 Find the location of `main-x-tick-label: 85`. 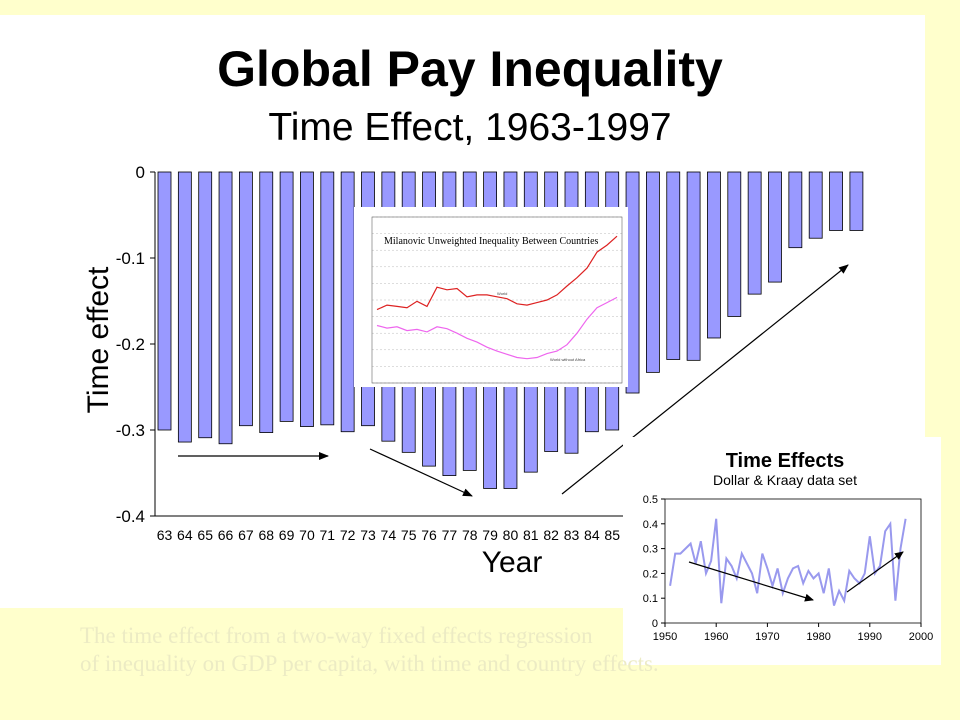

main-x-tick-label: 85 is located at coordinates (612, 535).